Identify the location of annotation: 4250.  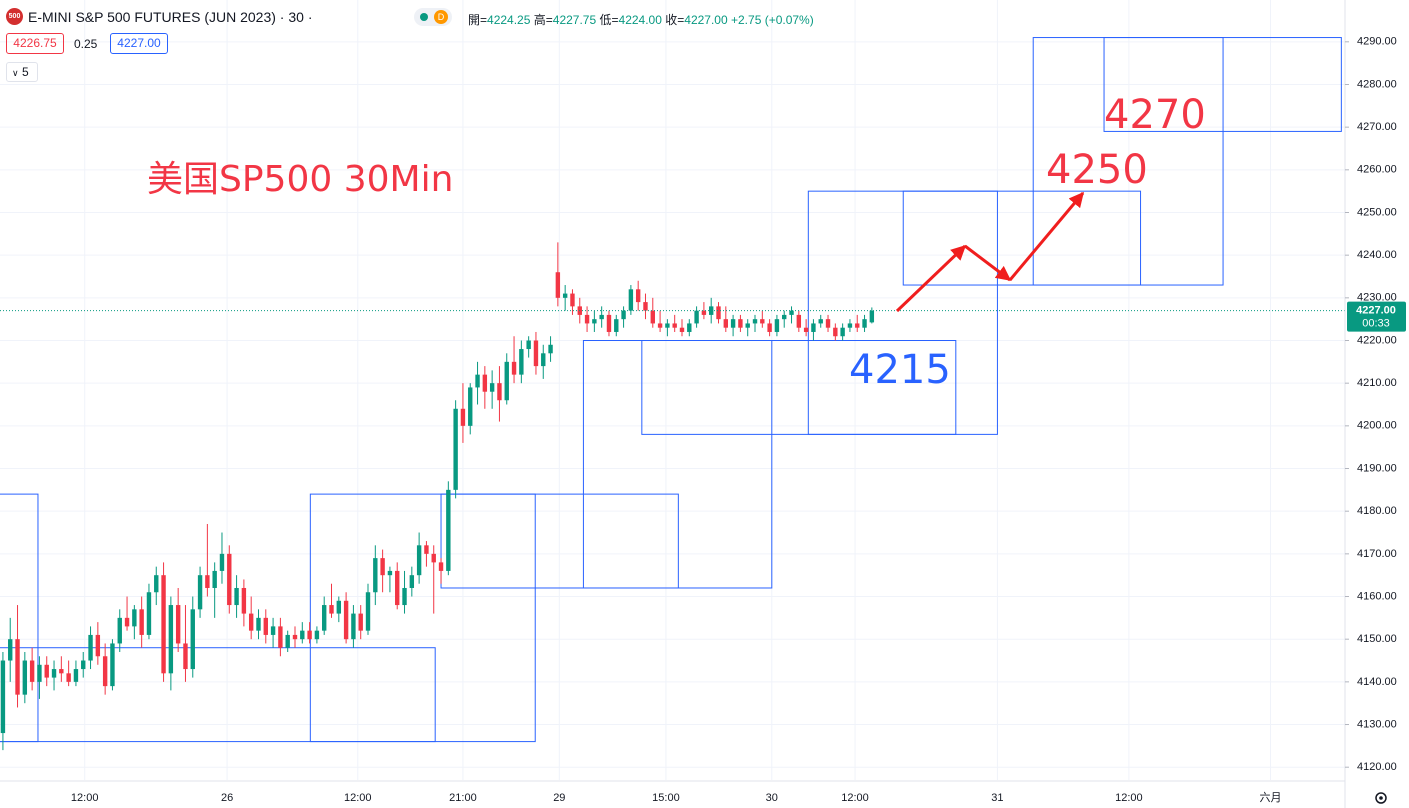
(1097, 170).